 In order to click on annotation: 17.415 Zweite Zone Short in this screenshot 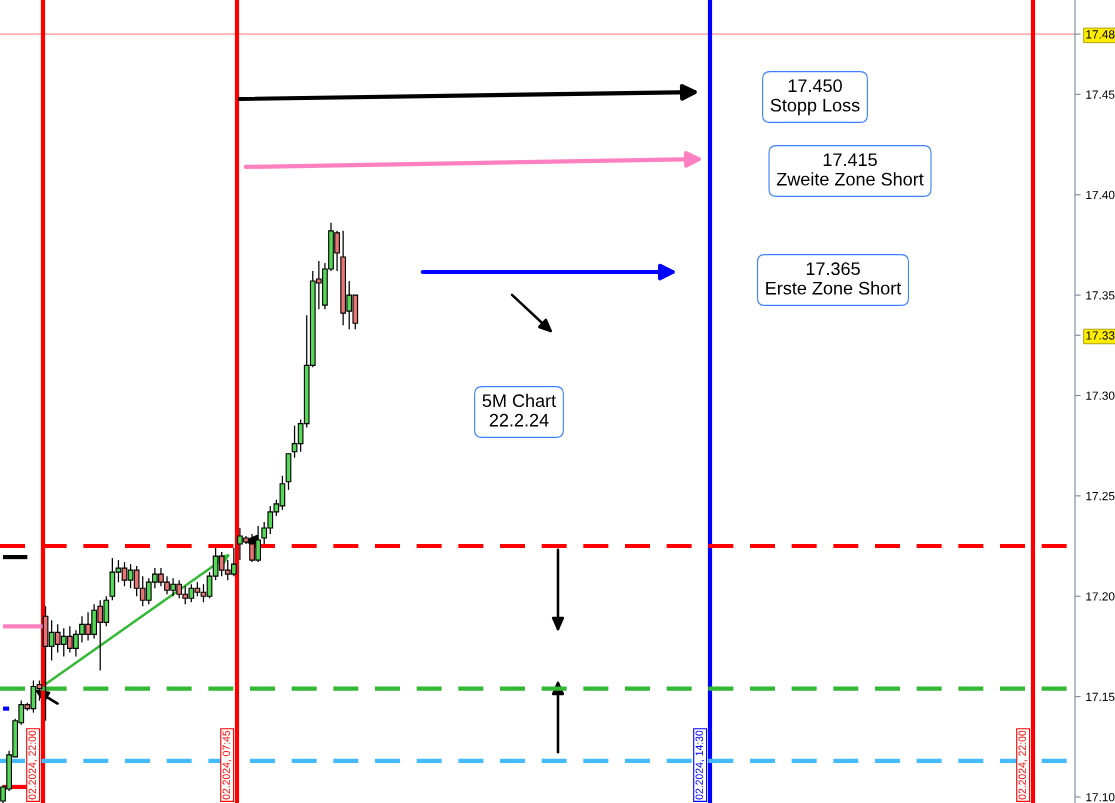, I will do `click(850, 169)`.